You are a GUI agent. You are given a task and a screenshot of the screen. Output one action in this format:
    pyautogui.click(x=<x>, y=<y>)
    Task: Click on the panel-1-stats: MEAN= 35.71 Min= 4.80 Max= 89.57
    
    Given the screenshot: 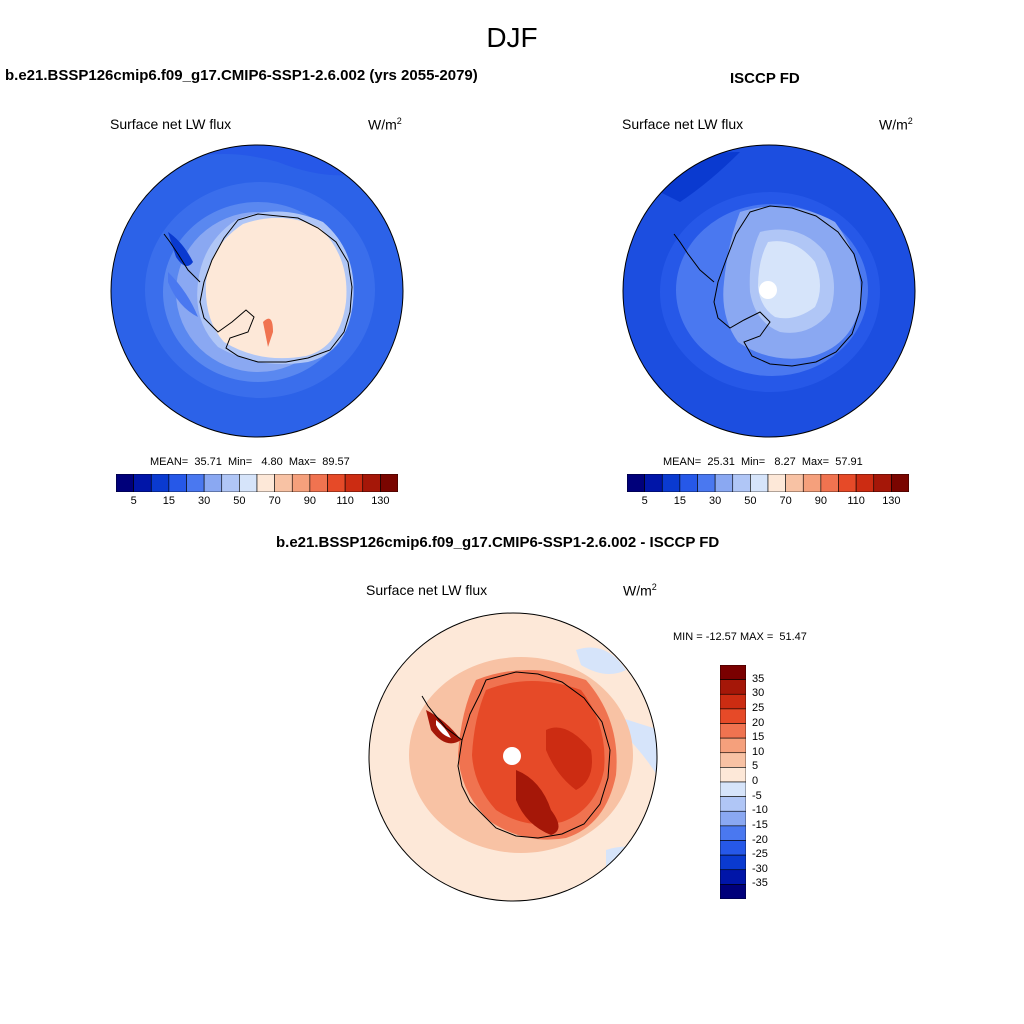 What is the action you would take?
    pyautogui.click(x=250, y=462)
    